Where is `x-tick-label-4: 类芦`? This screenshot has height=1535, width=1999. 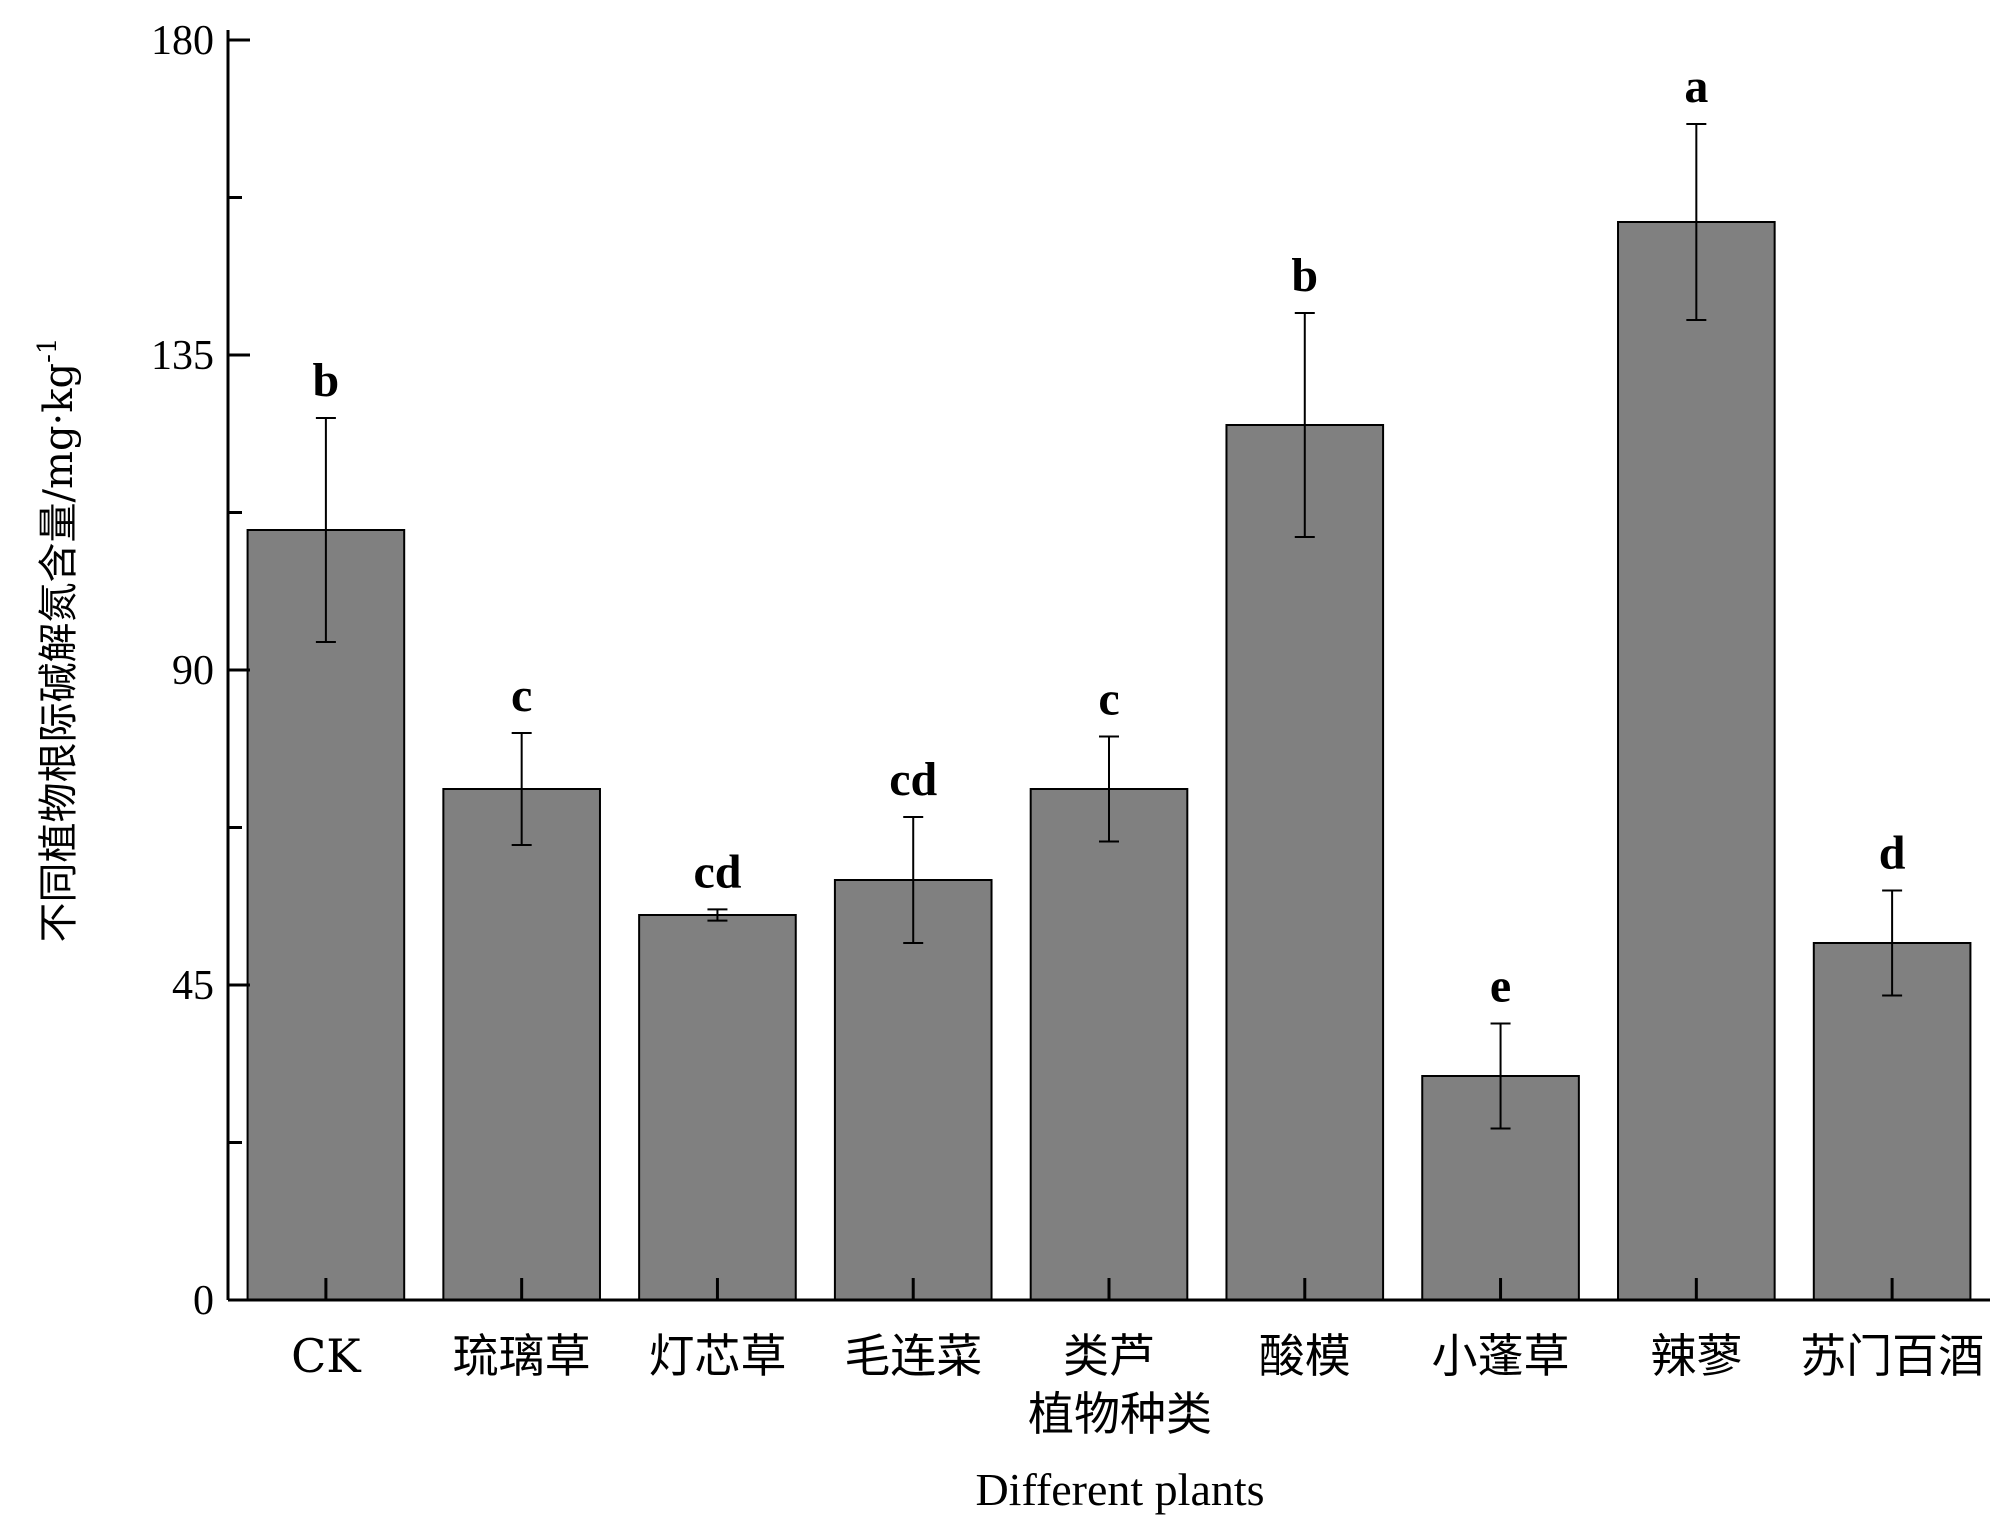
x-tick-label-4: 类芦 is located at coordinates (1109, 1356).